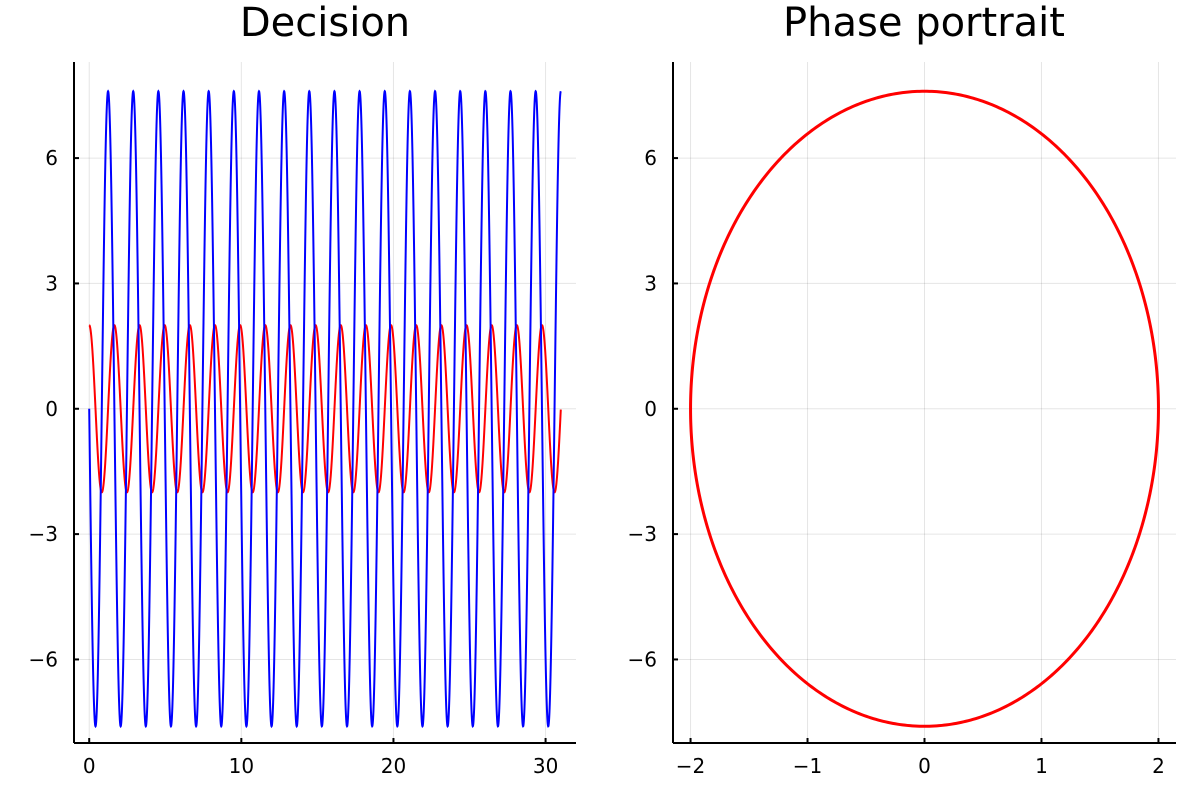 The image size is (1200, 800). Describe the element at coordinates (393, 766) in the screenshot. I see `x-tick-label: 20` at that location.